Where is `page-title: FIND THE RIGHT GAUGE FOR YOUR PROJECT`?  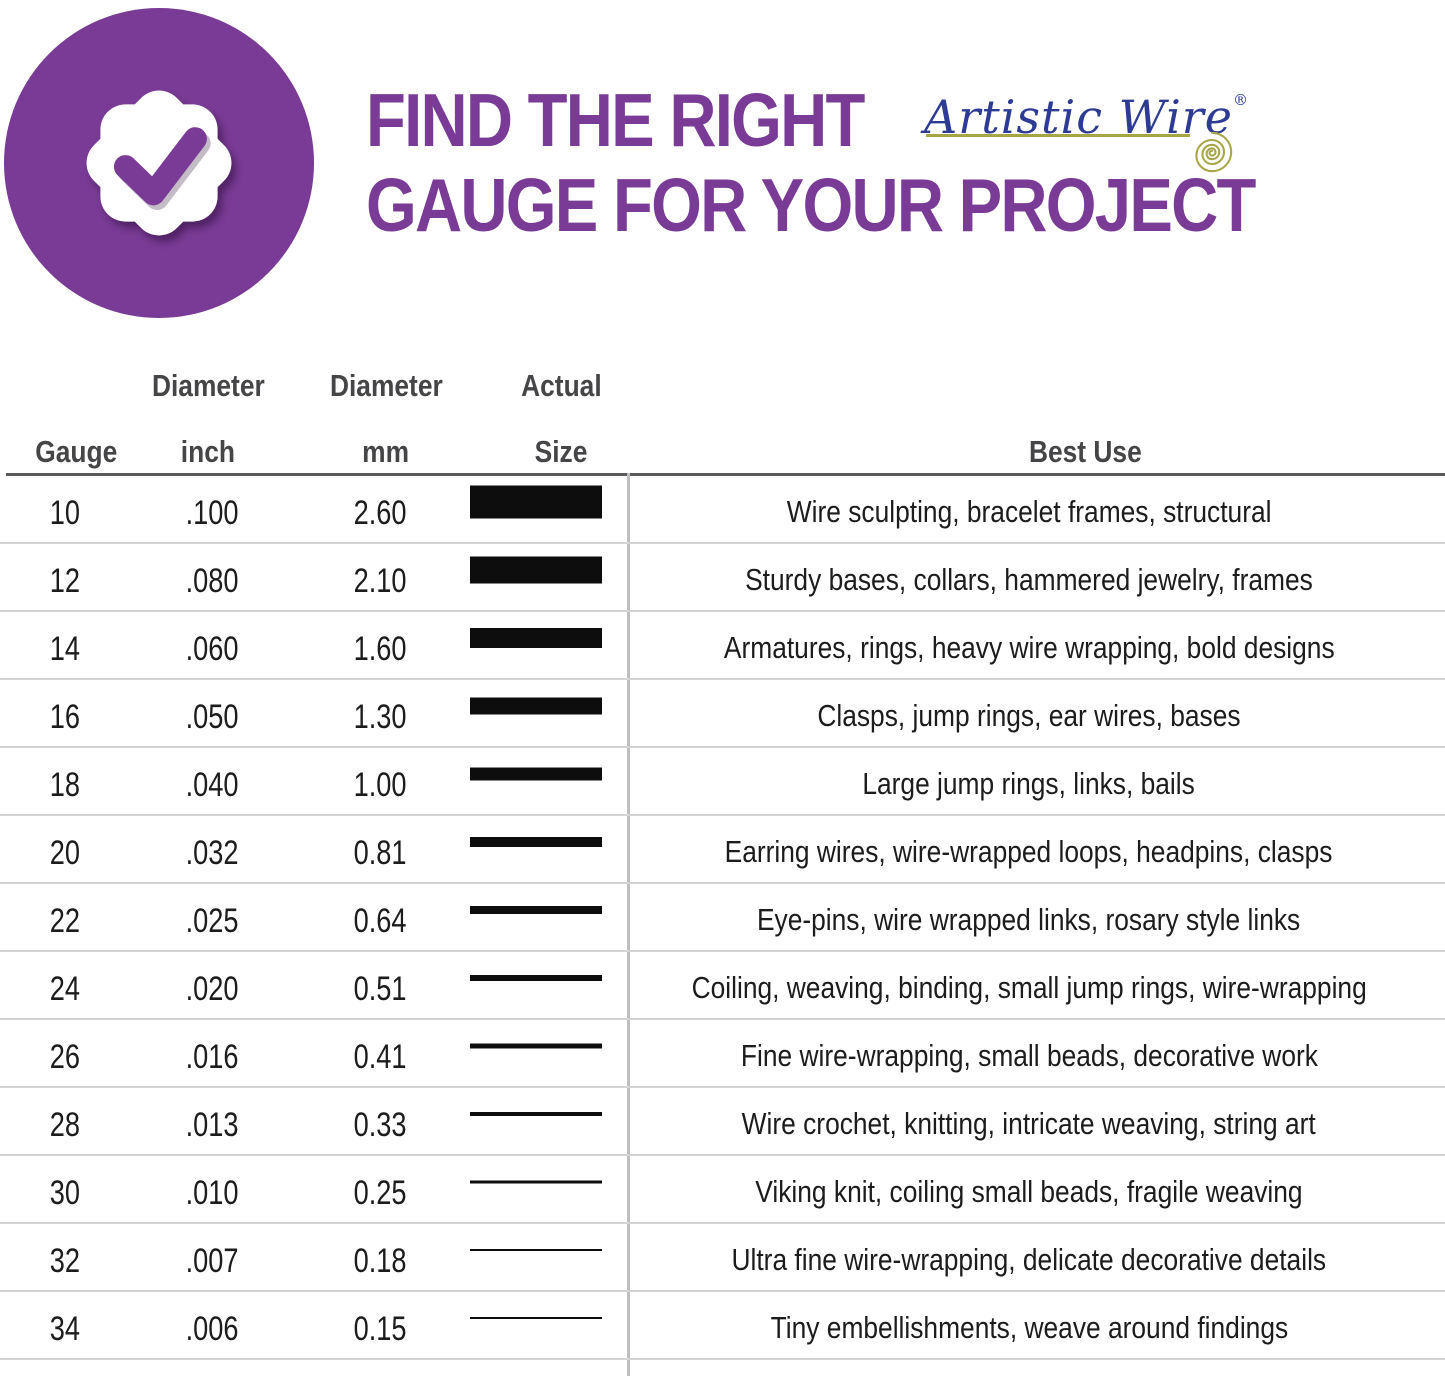
page-title: FIND THE RIGHT GAUGE FOR YOUR PROJECT is located at coordinates (811, 163).